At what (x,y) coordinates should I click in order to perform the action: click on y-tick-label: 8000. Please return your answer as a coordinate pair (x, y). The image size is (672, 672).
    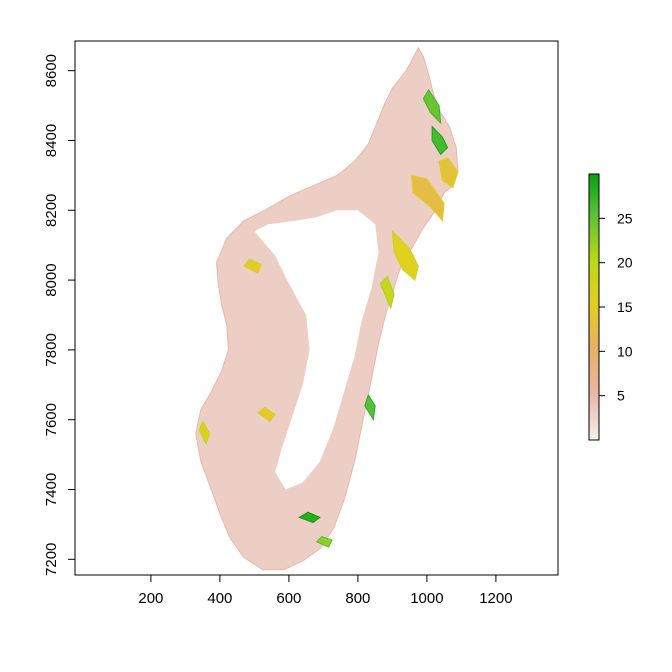
    Looking at the image, I should click on (51, 279).